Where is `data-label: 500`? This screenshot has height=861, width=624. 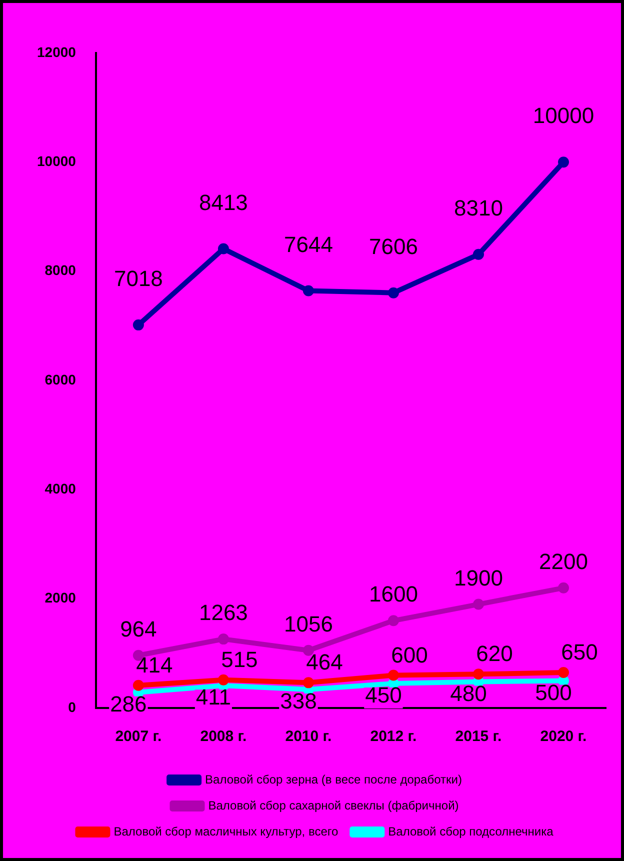 data-label: 500 is located at coordinates (553, 692).